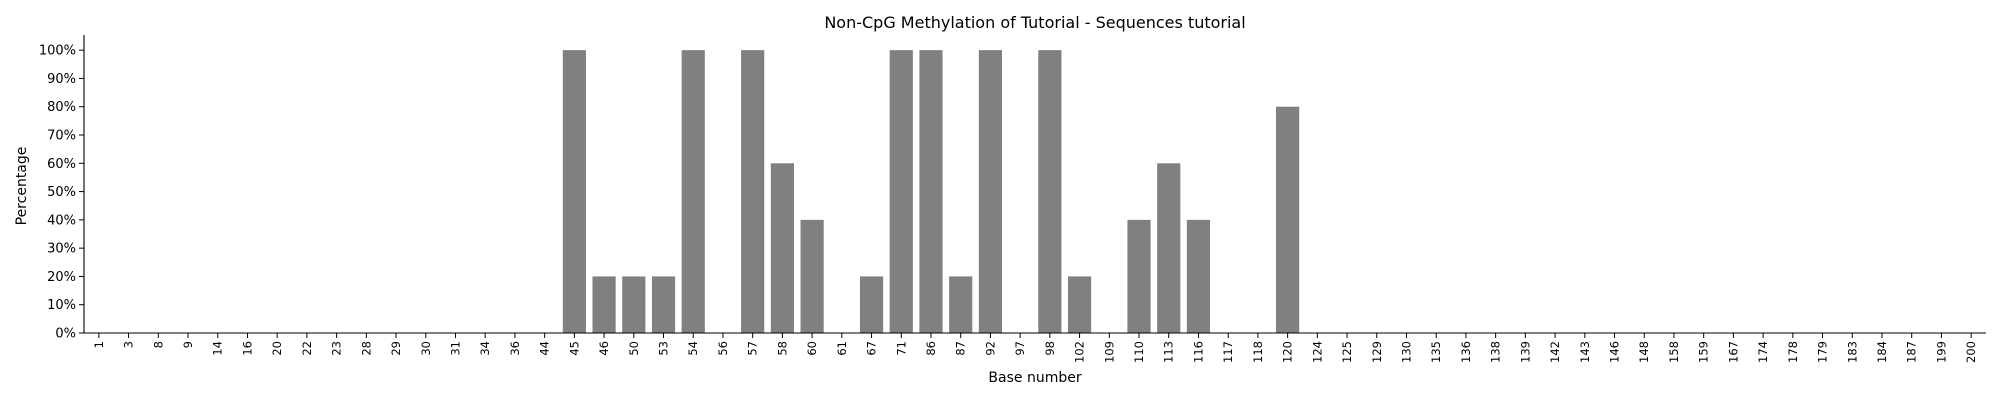 The height and width of the screenshot is (400, 2000). I want to click on x-tick-label-158: 158, so click(1674, 352).